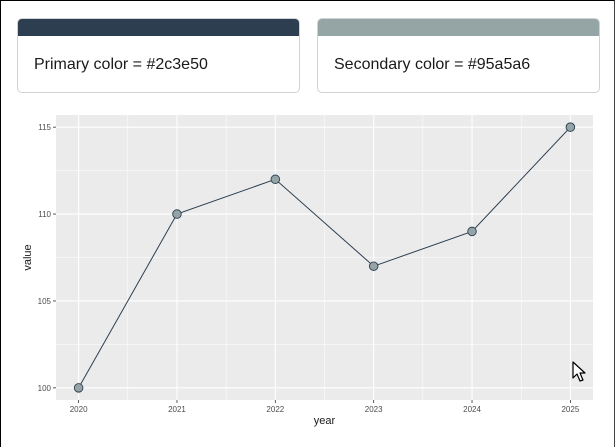 This screenshot has width=615, height=448. What do you see at coordinates (79, 409) in the screenshot?
I see `x-tick-label: 2020` at bounding box center [79, 409].